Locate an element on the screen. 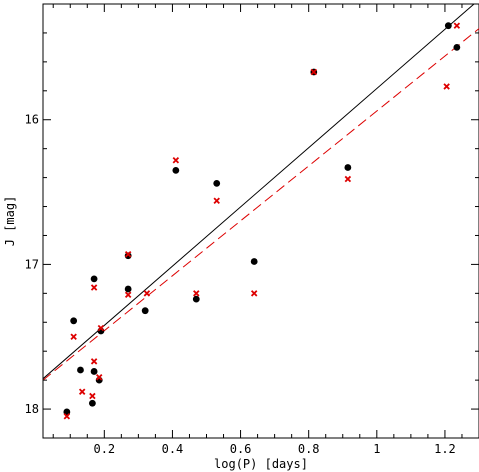 The image size is (479, 472). y-axis-label: J [mag] is located at coordinates (10, 221).